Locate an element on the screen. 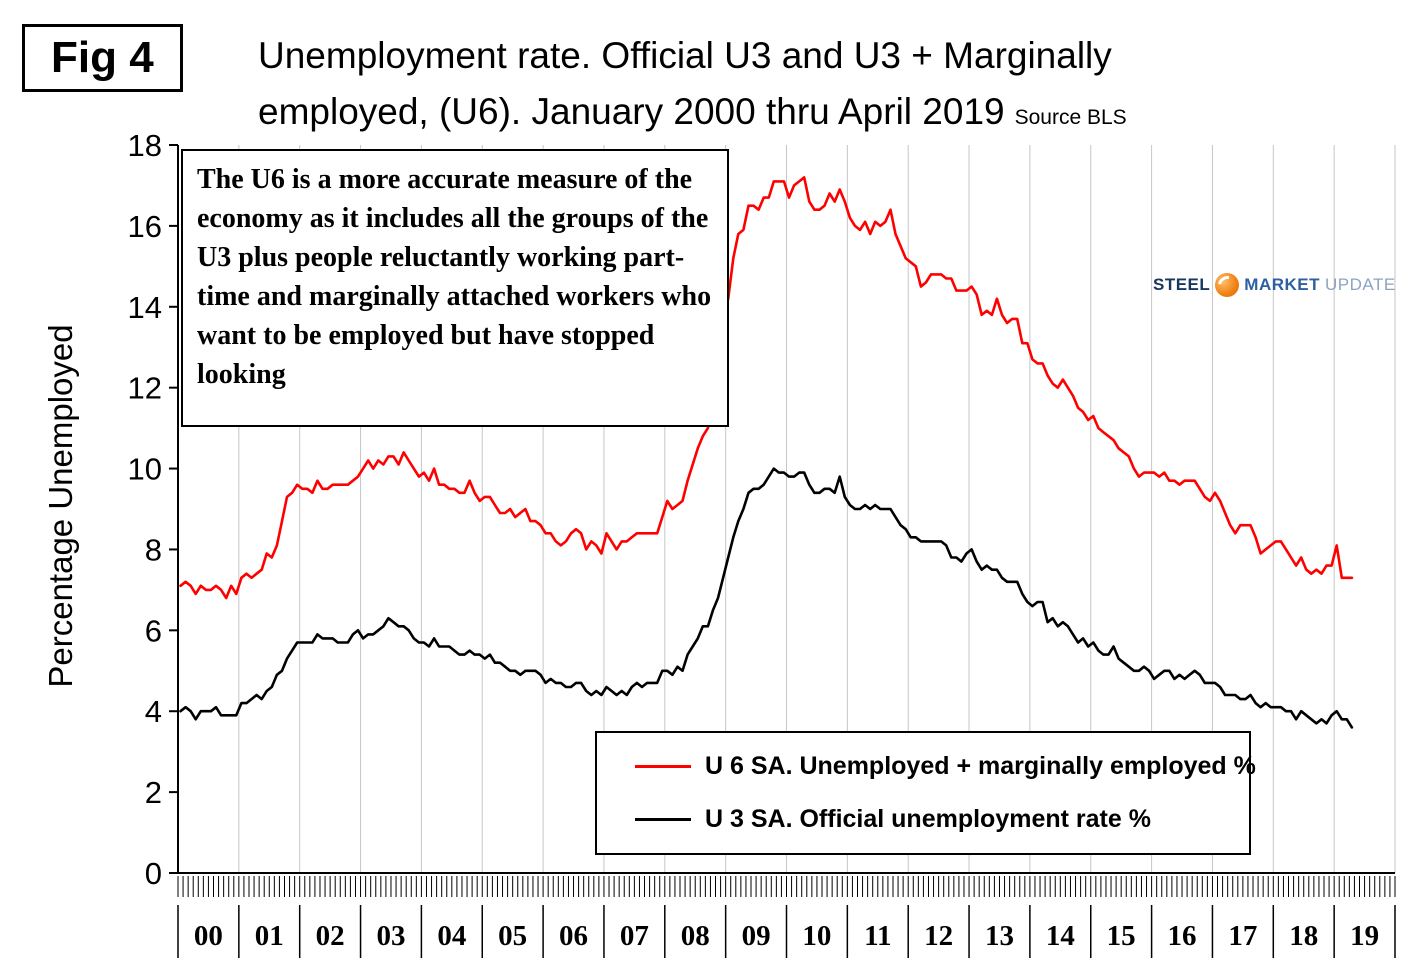 The width and height of the screenshot is (1420, 973). logo-update-text: UPDATE is located at coordinates (1360, 284).